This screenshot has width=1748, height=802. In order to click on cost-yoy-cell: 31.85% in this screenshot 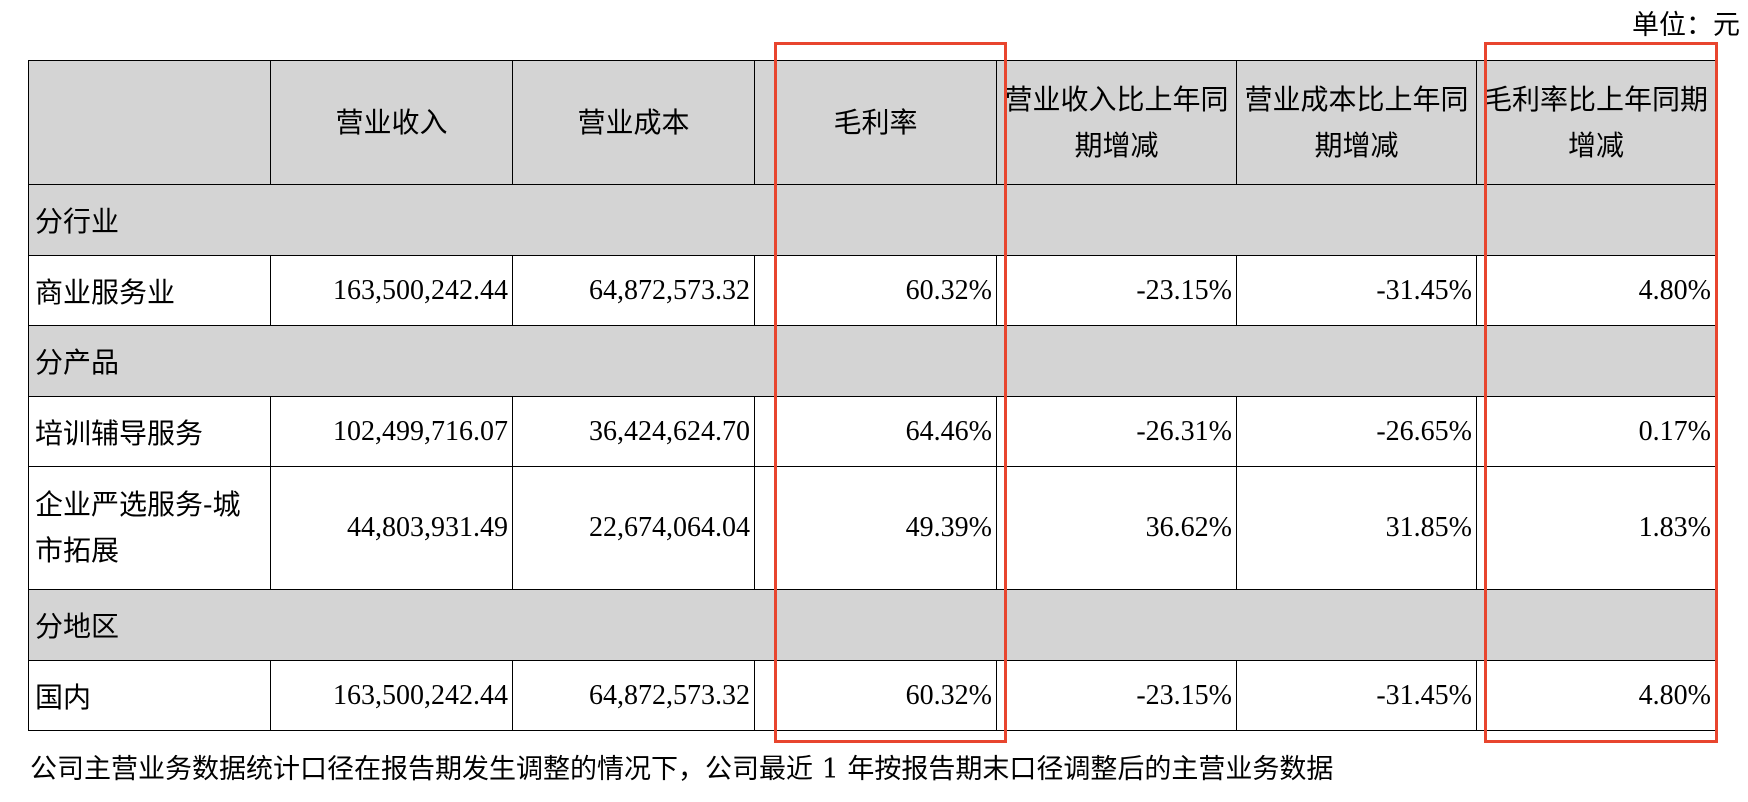, I will do `click(1356, 528)`.